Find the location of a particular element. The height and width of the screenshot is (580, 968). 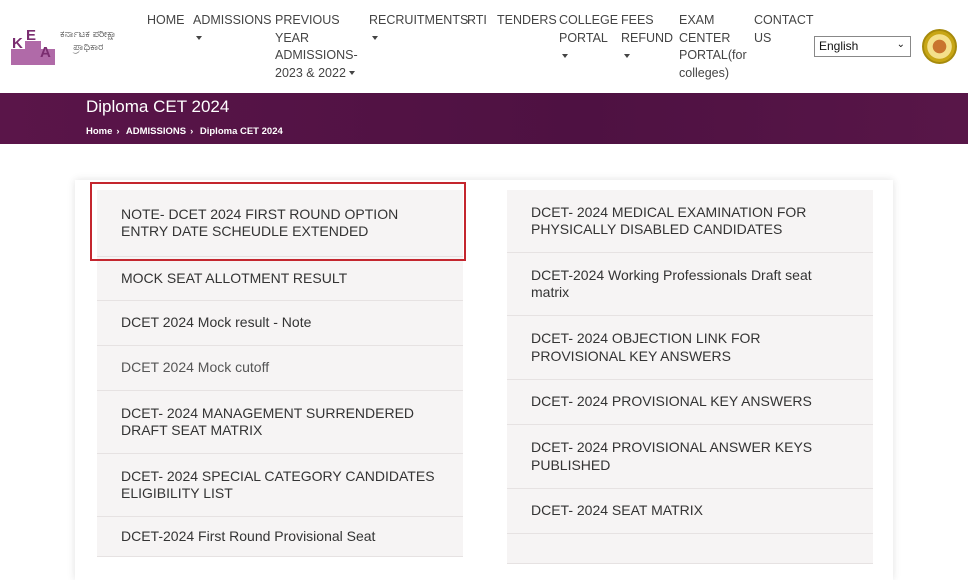

list-item-label: DCET 2024 Mock cutoff is located at coordinates (195, 367).